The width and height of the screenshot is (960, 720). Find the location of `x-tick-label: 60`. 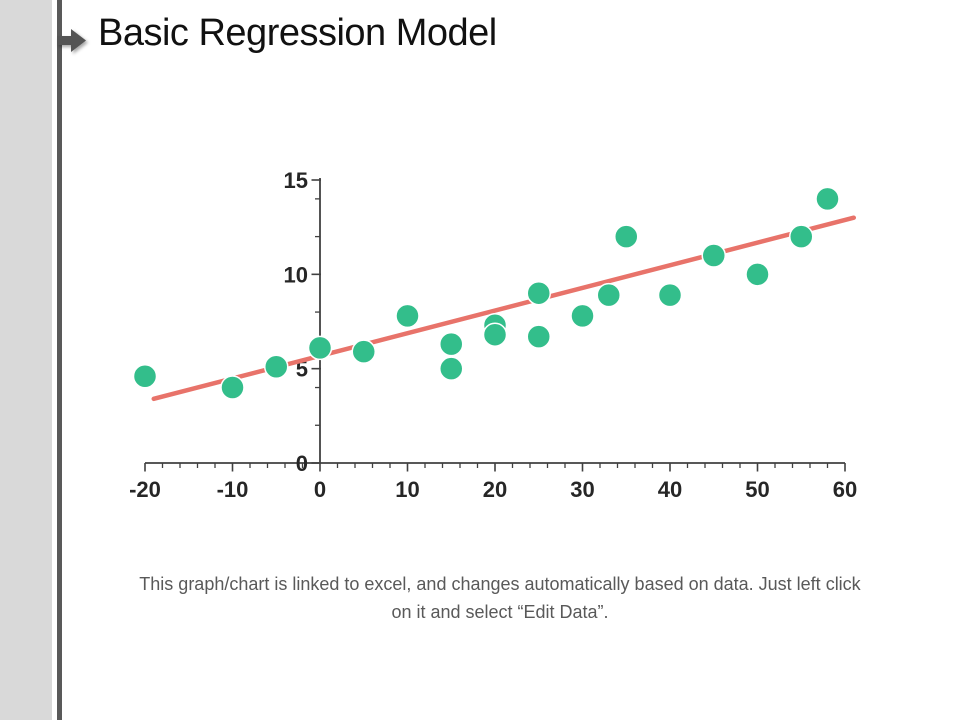

x-tick-label: 60 is located at coordinates (845, 489).